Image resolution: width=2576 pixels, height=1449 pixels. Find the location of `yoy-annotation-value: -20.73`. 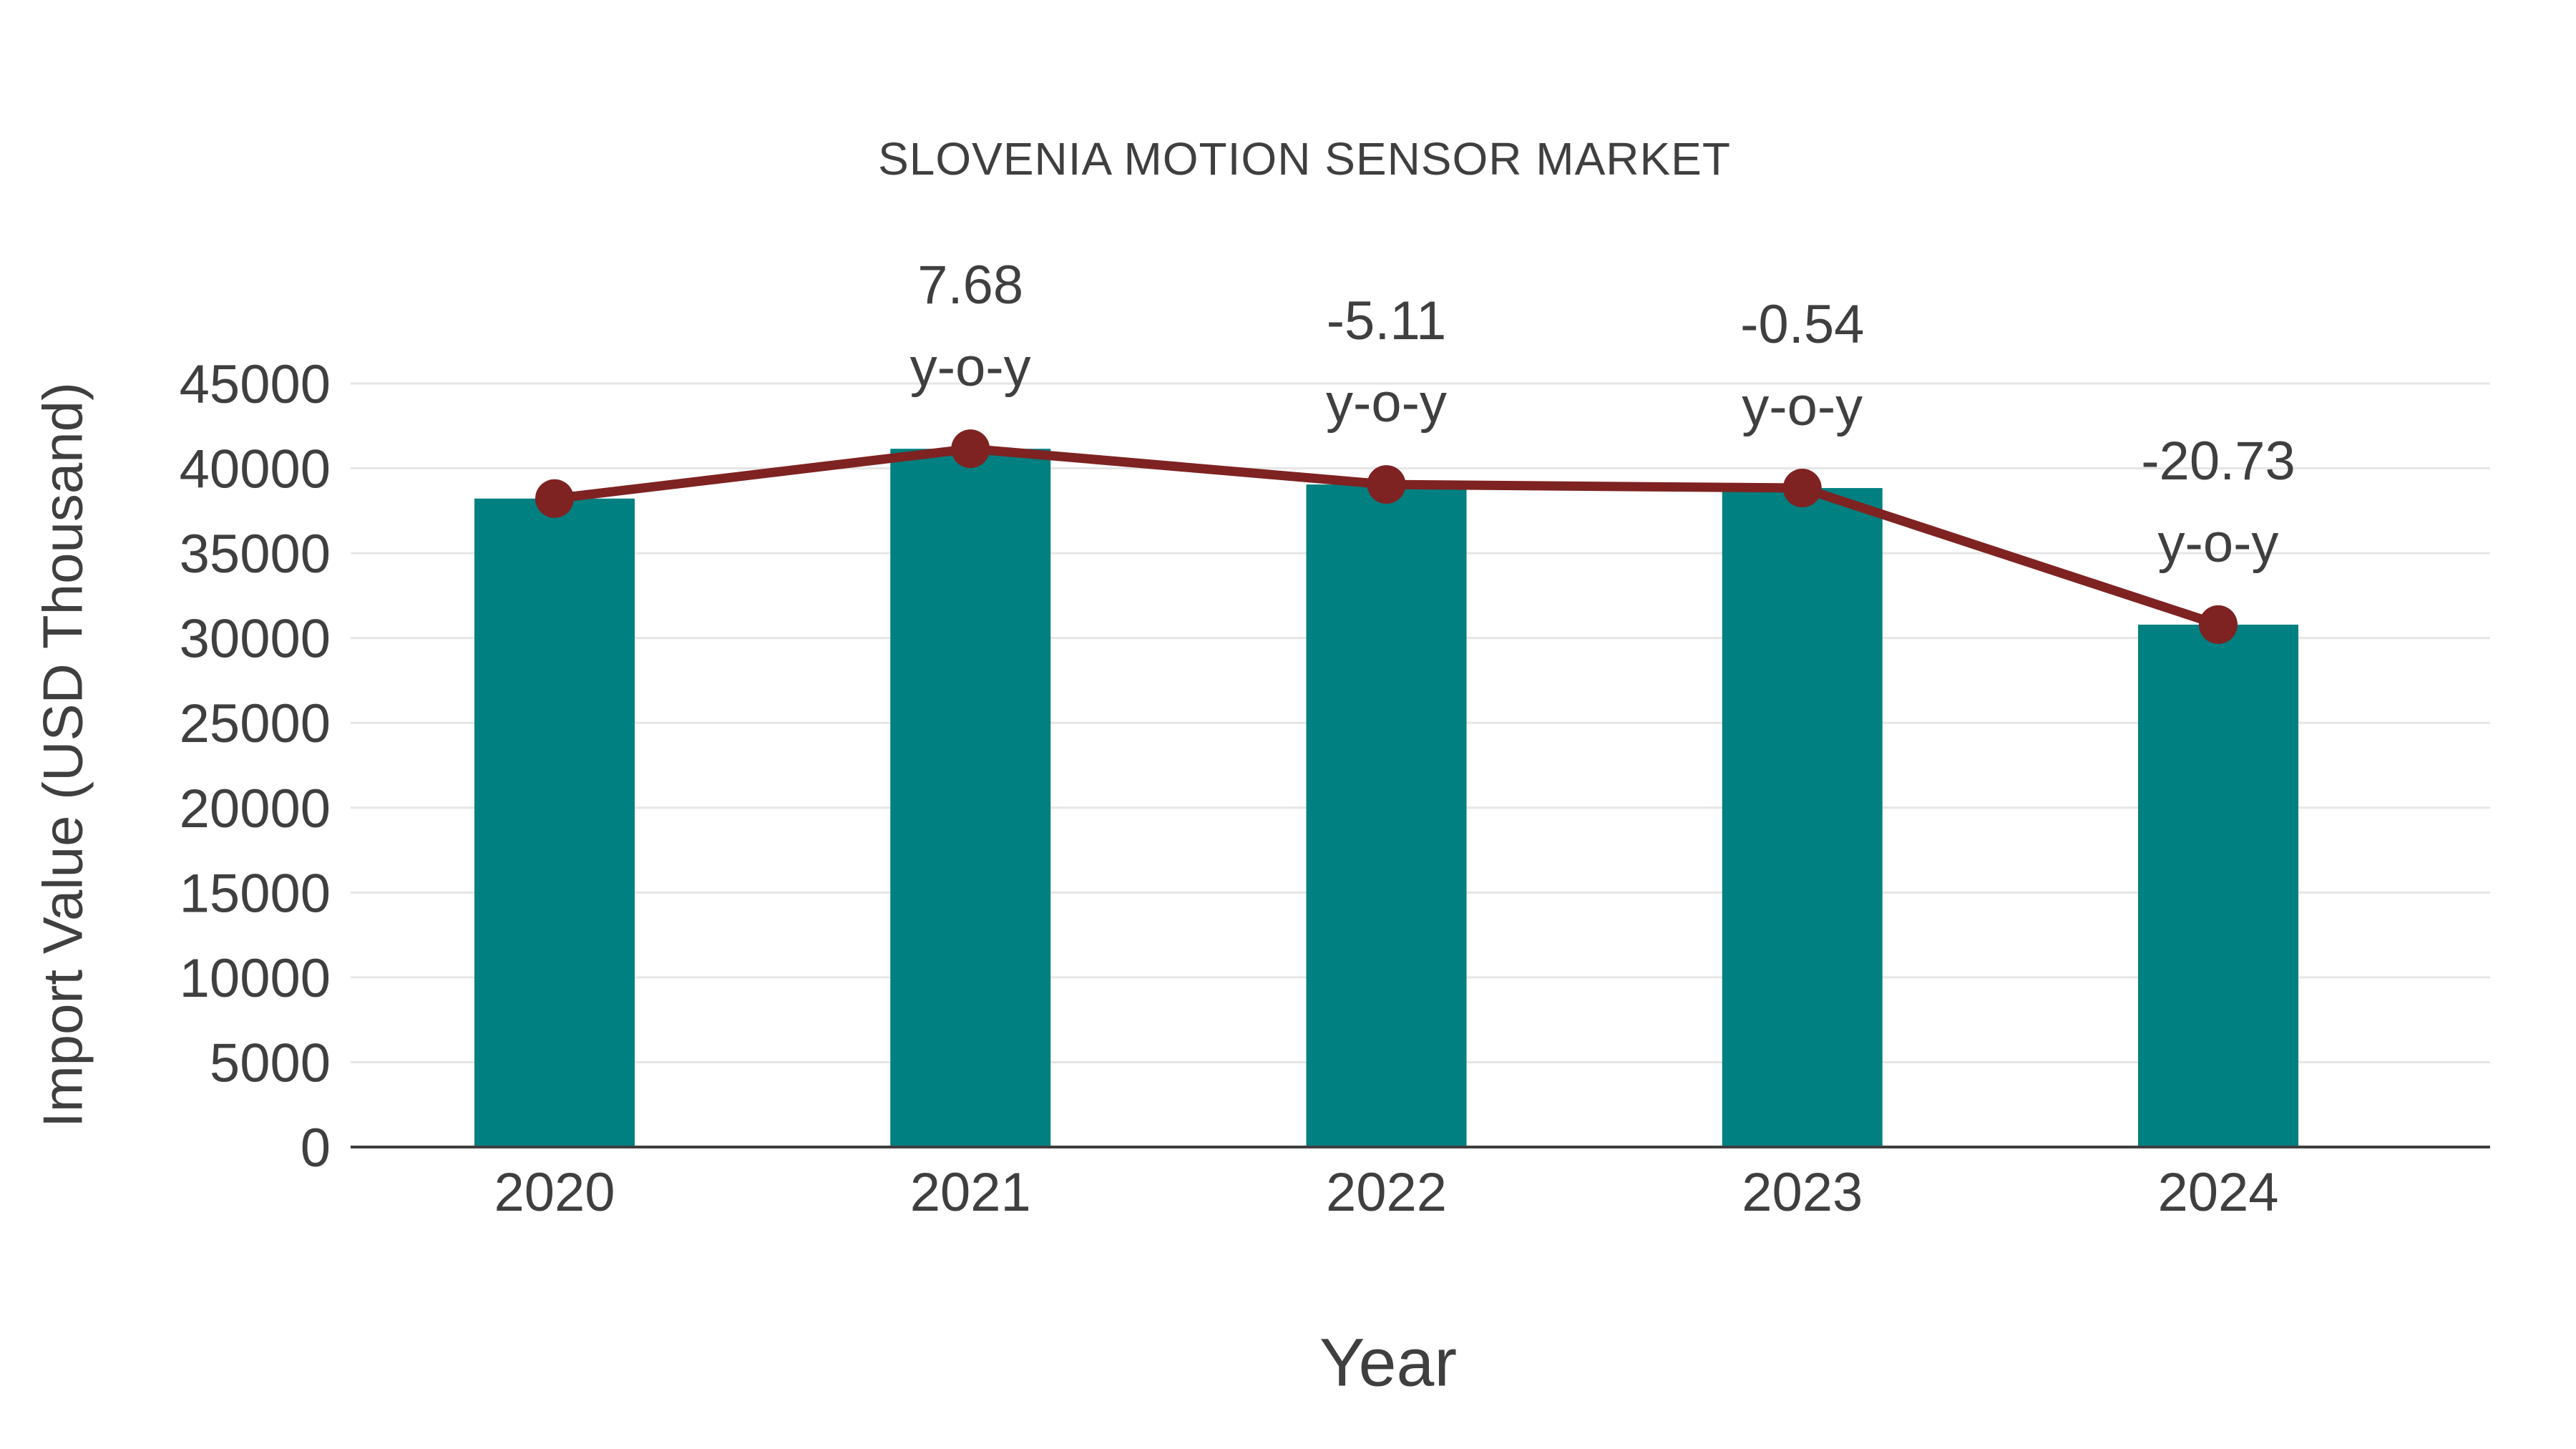

yoy-annotation-value: -20.73 is located at coordinates (2218, 461).